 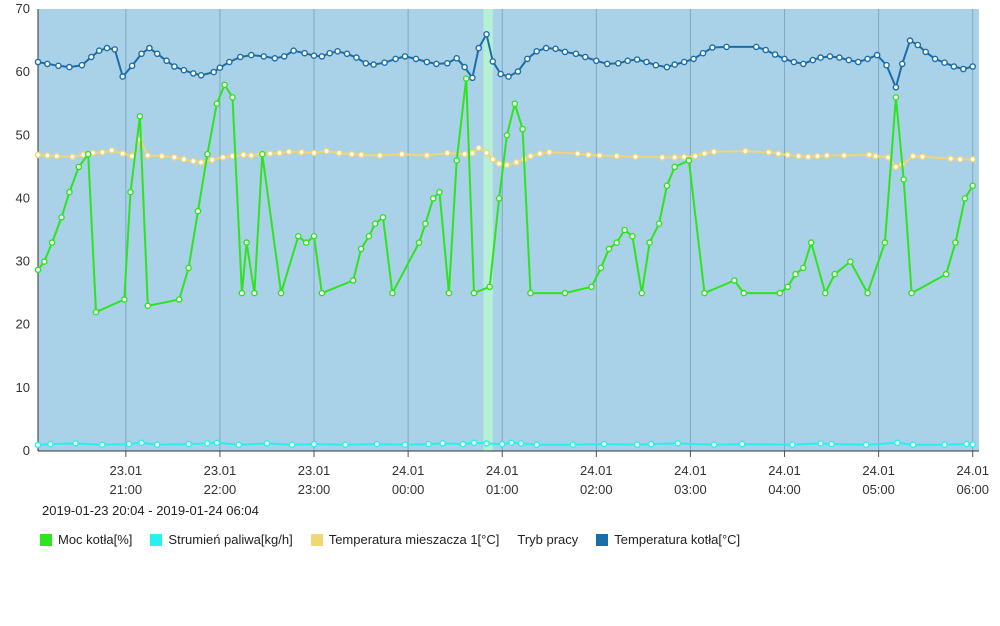 What do you see at coordinates (547, 539) in the screenshot?
I see `legend-item-tryb-pracy: Tryb pracy` at bounding box center [547, 539].